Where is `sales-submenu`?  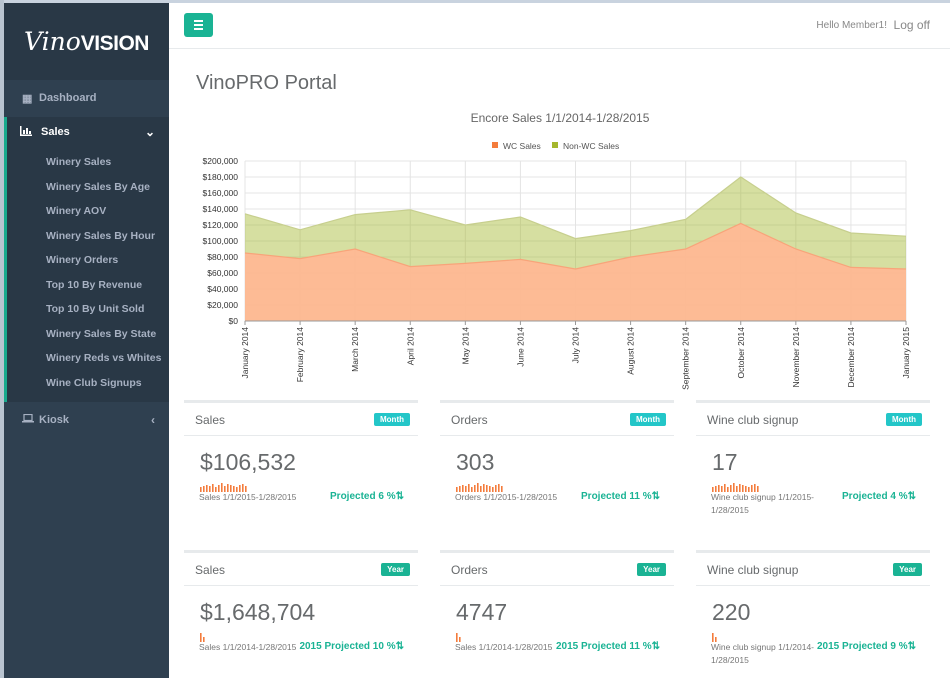
sales-submenu is located at coordinates (86, 259).